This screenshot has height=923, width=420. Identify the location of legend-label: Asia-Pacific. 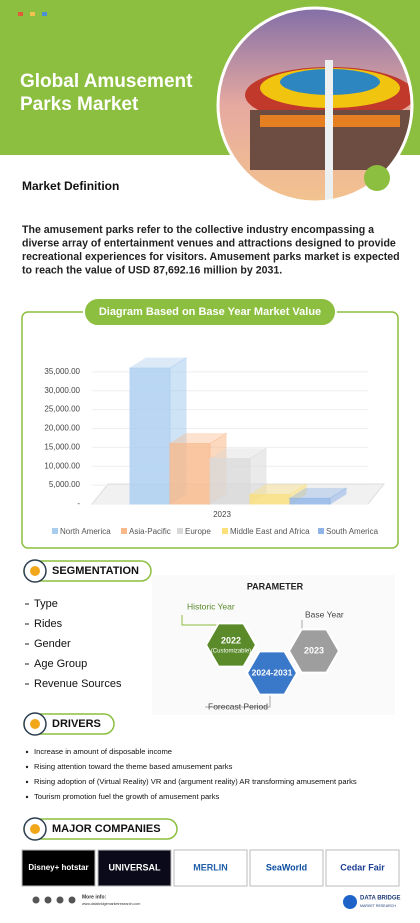
(150, 531).